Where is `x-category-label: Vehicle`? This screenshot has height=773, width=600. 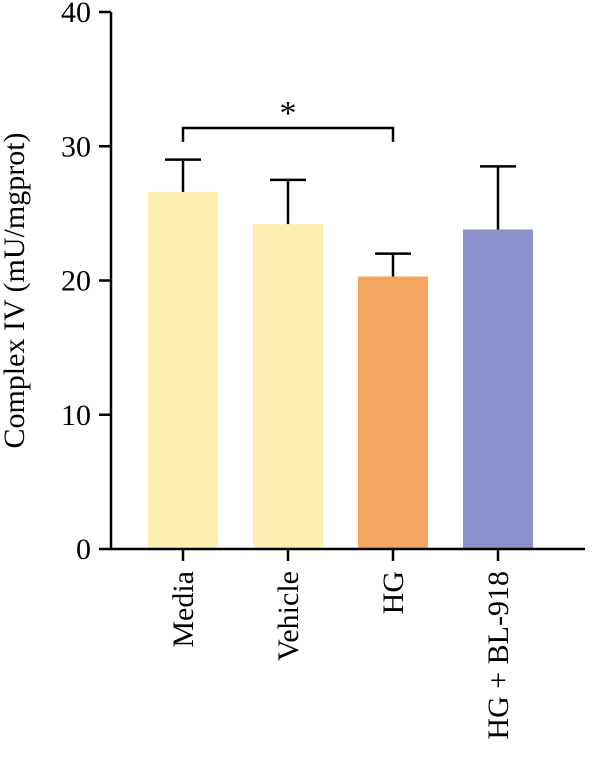 x-category-label: Vehicle is located at coordinates (288, 616).